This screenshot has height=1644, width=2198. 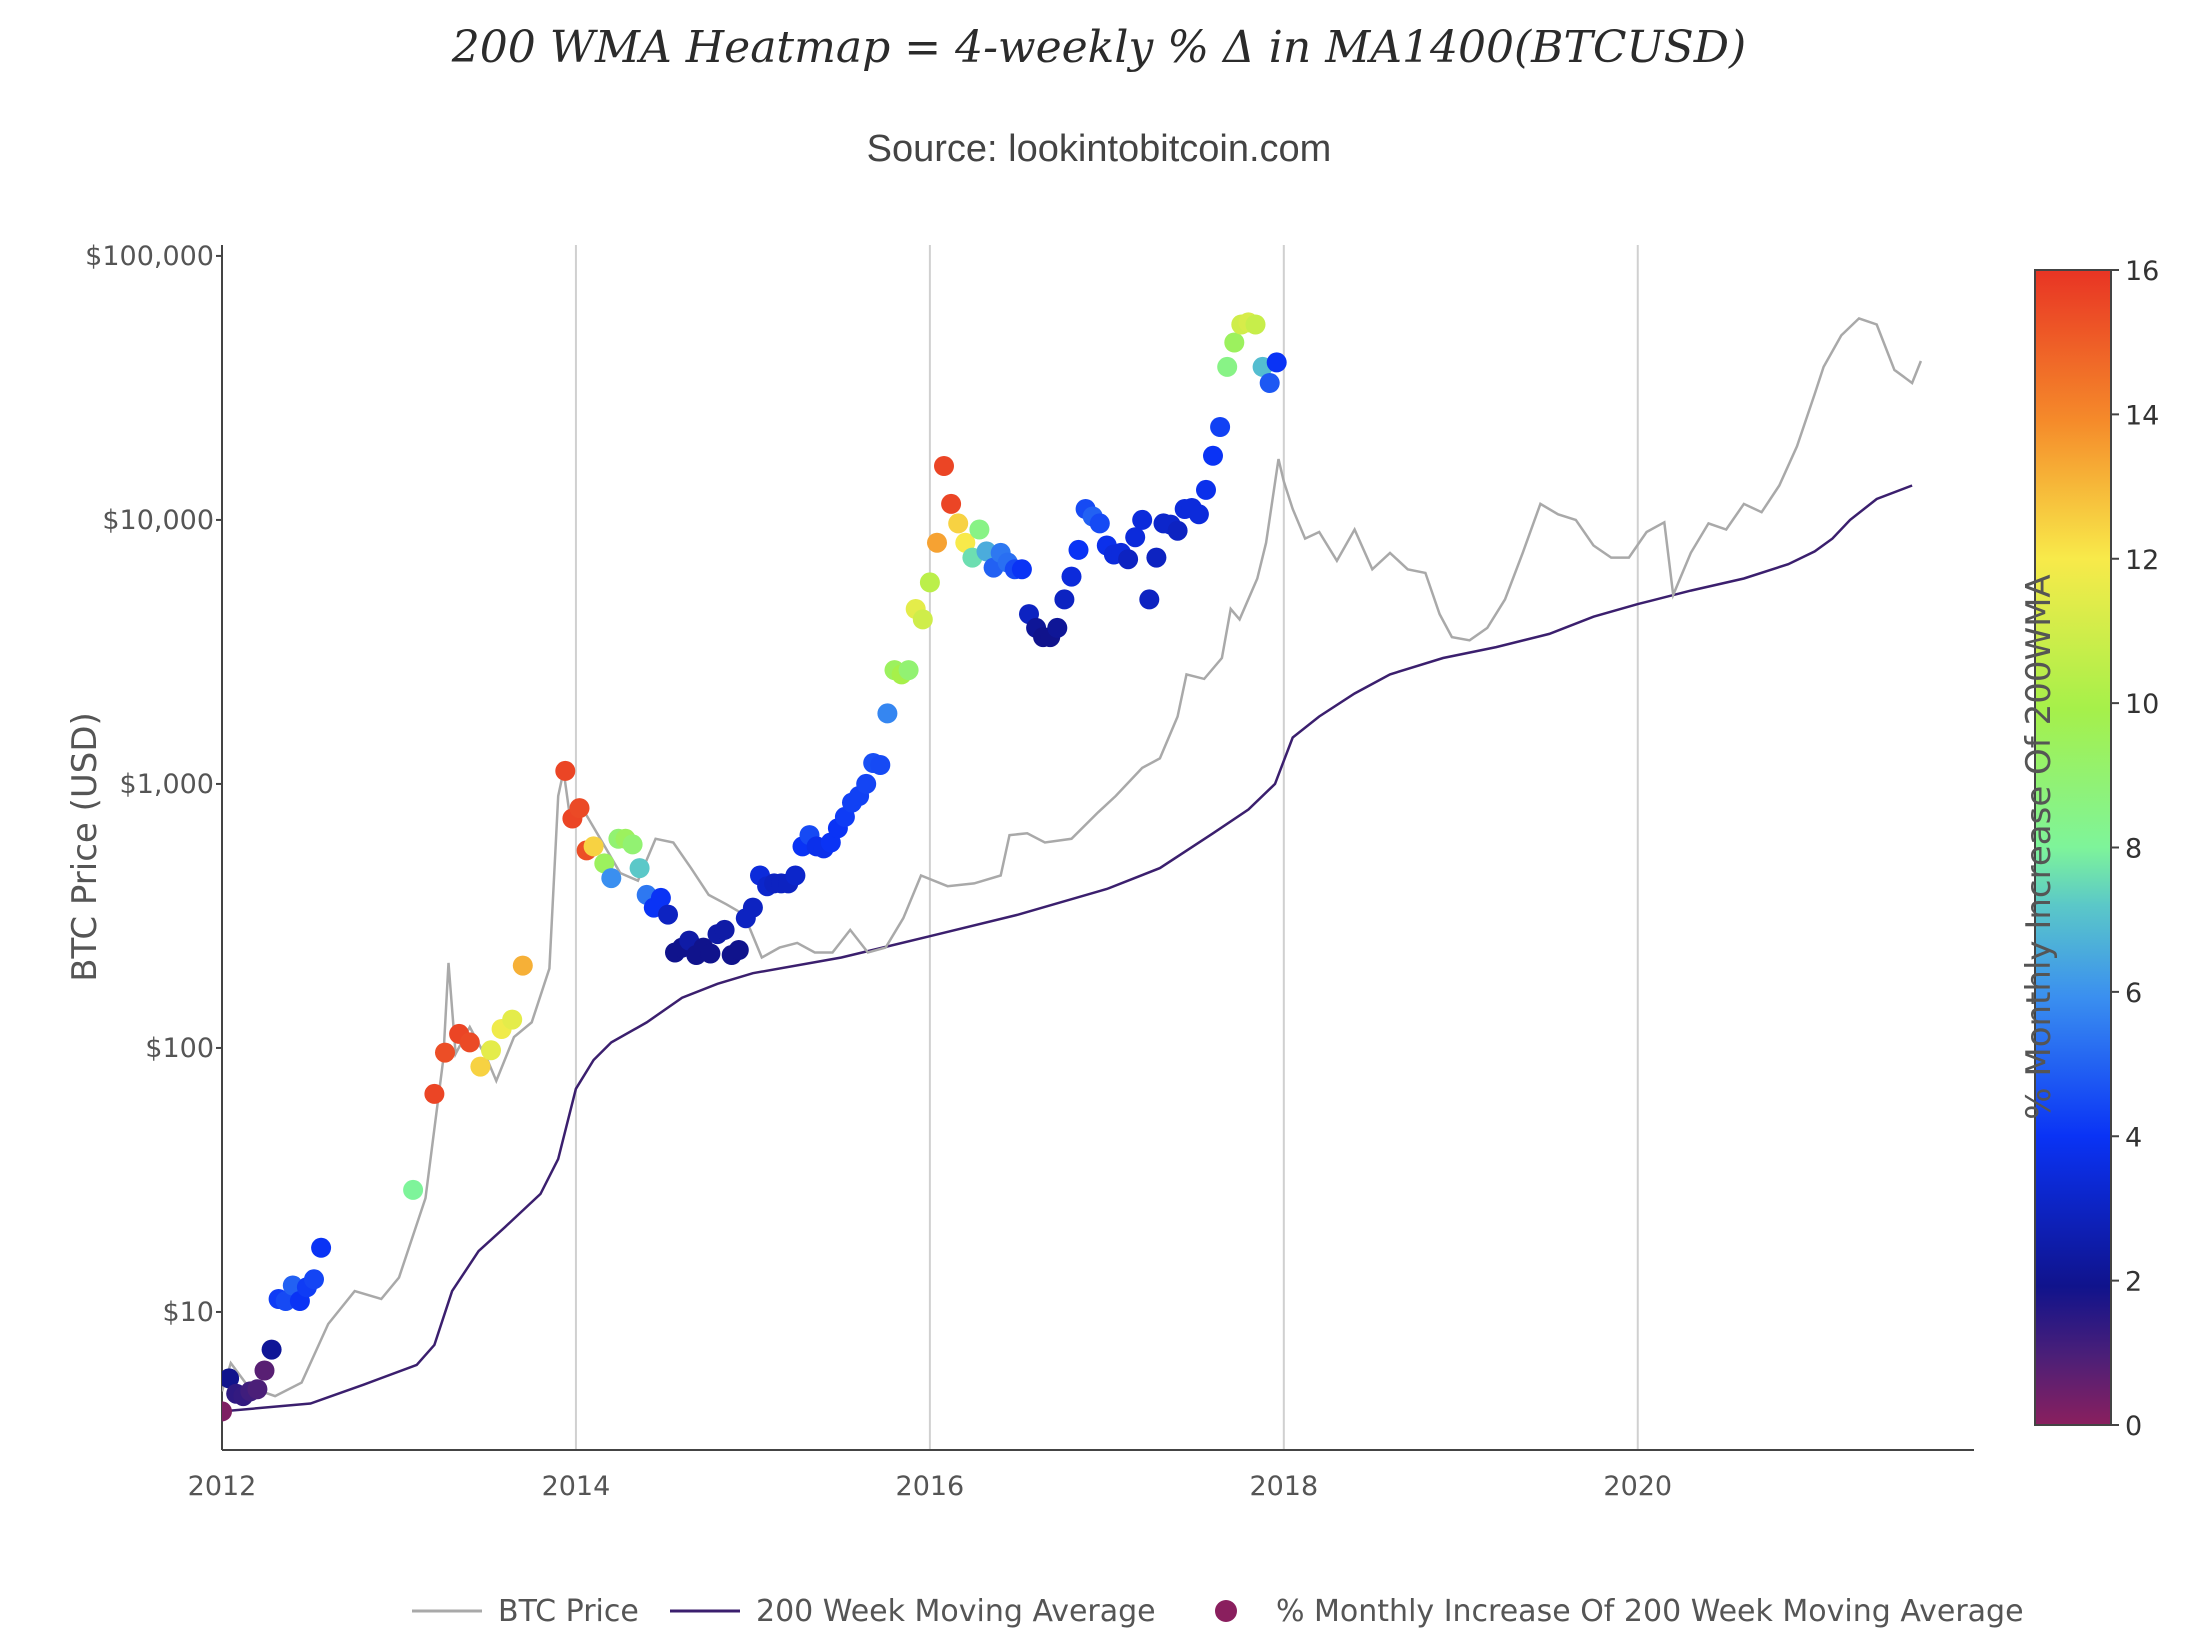 I want to click on chart-subtitle: Source: lookintobitcoin.com, so click(x=1099, y=149).